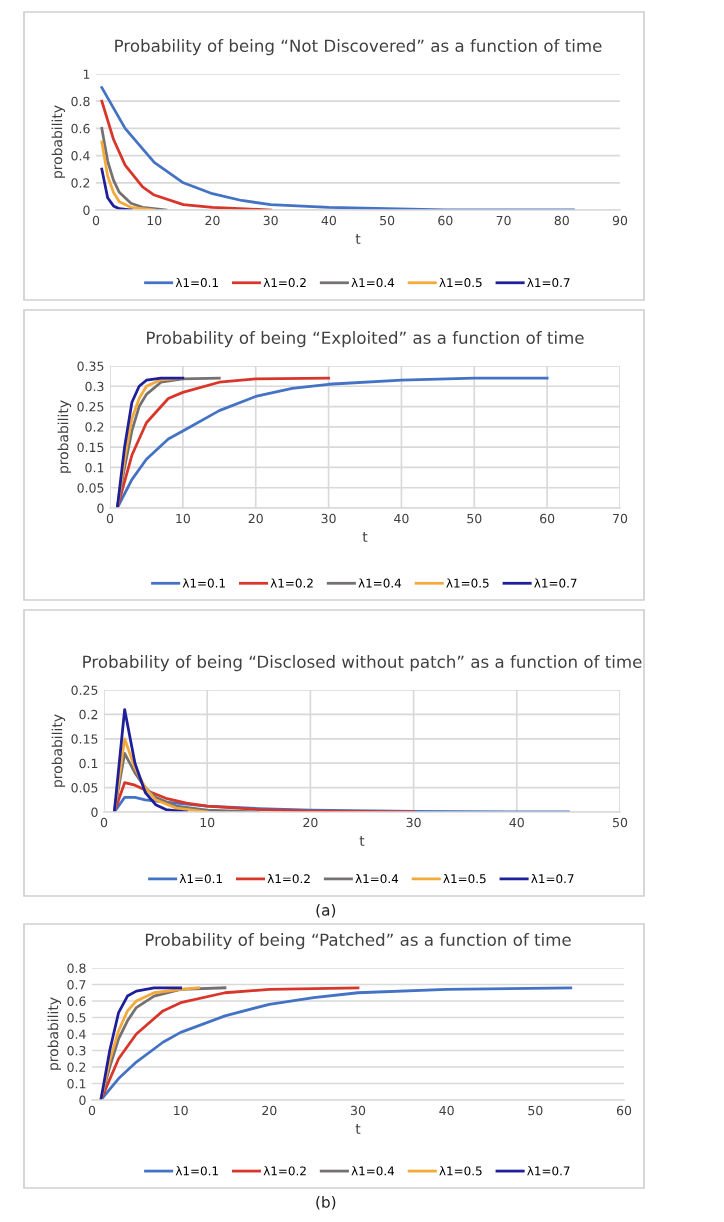  Describe the element at coordinates (362, 663) in the screenshot. I see `chart-title: Probability of being “Disclosed without patch” as a function of time` at that location.